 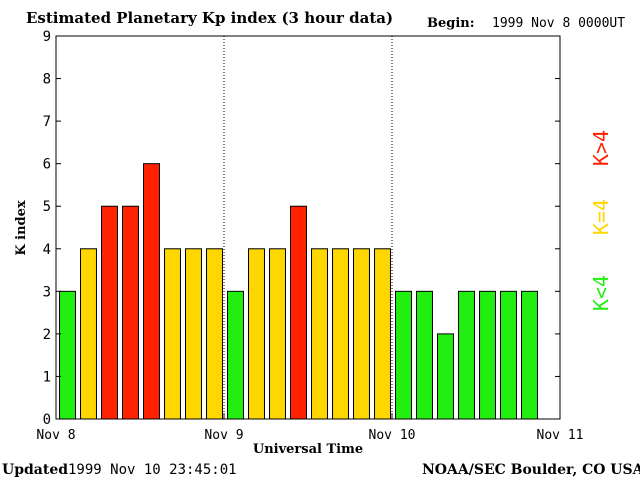 What do you see at coordinates (308, 449) in the screenshot?
I see `x-axis-label: Universal Time` at bounding box center [308, 449].